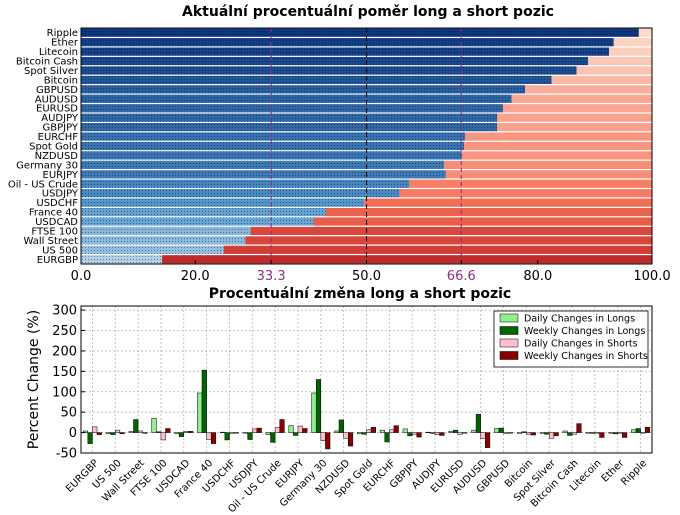  Describe the element at coordinates (448, 240) in the screenshot. I see `short-bar-wall-street` at that location.